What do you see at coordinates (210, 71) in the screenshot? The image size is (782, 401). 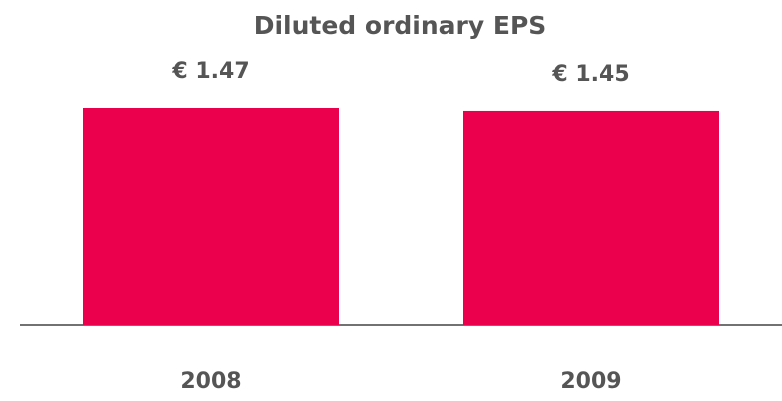 I see `value-label: € 1.47` at bounding box center [210, 71].